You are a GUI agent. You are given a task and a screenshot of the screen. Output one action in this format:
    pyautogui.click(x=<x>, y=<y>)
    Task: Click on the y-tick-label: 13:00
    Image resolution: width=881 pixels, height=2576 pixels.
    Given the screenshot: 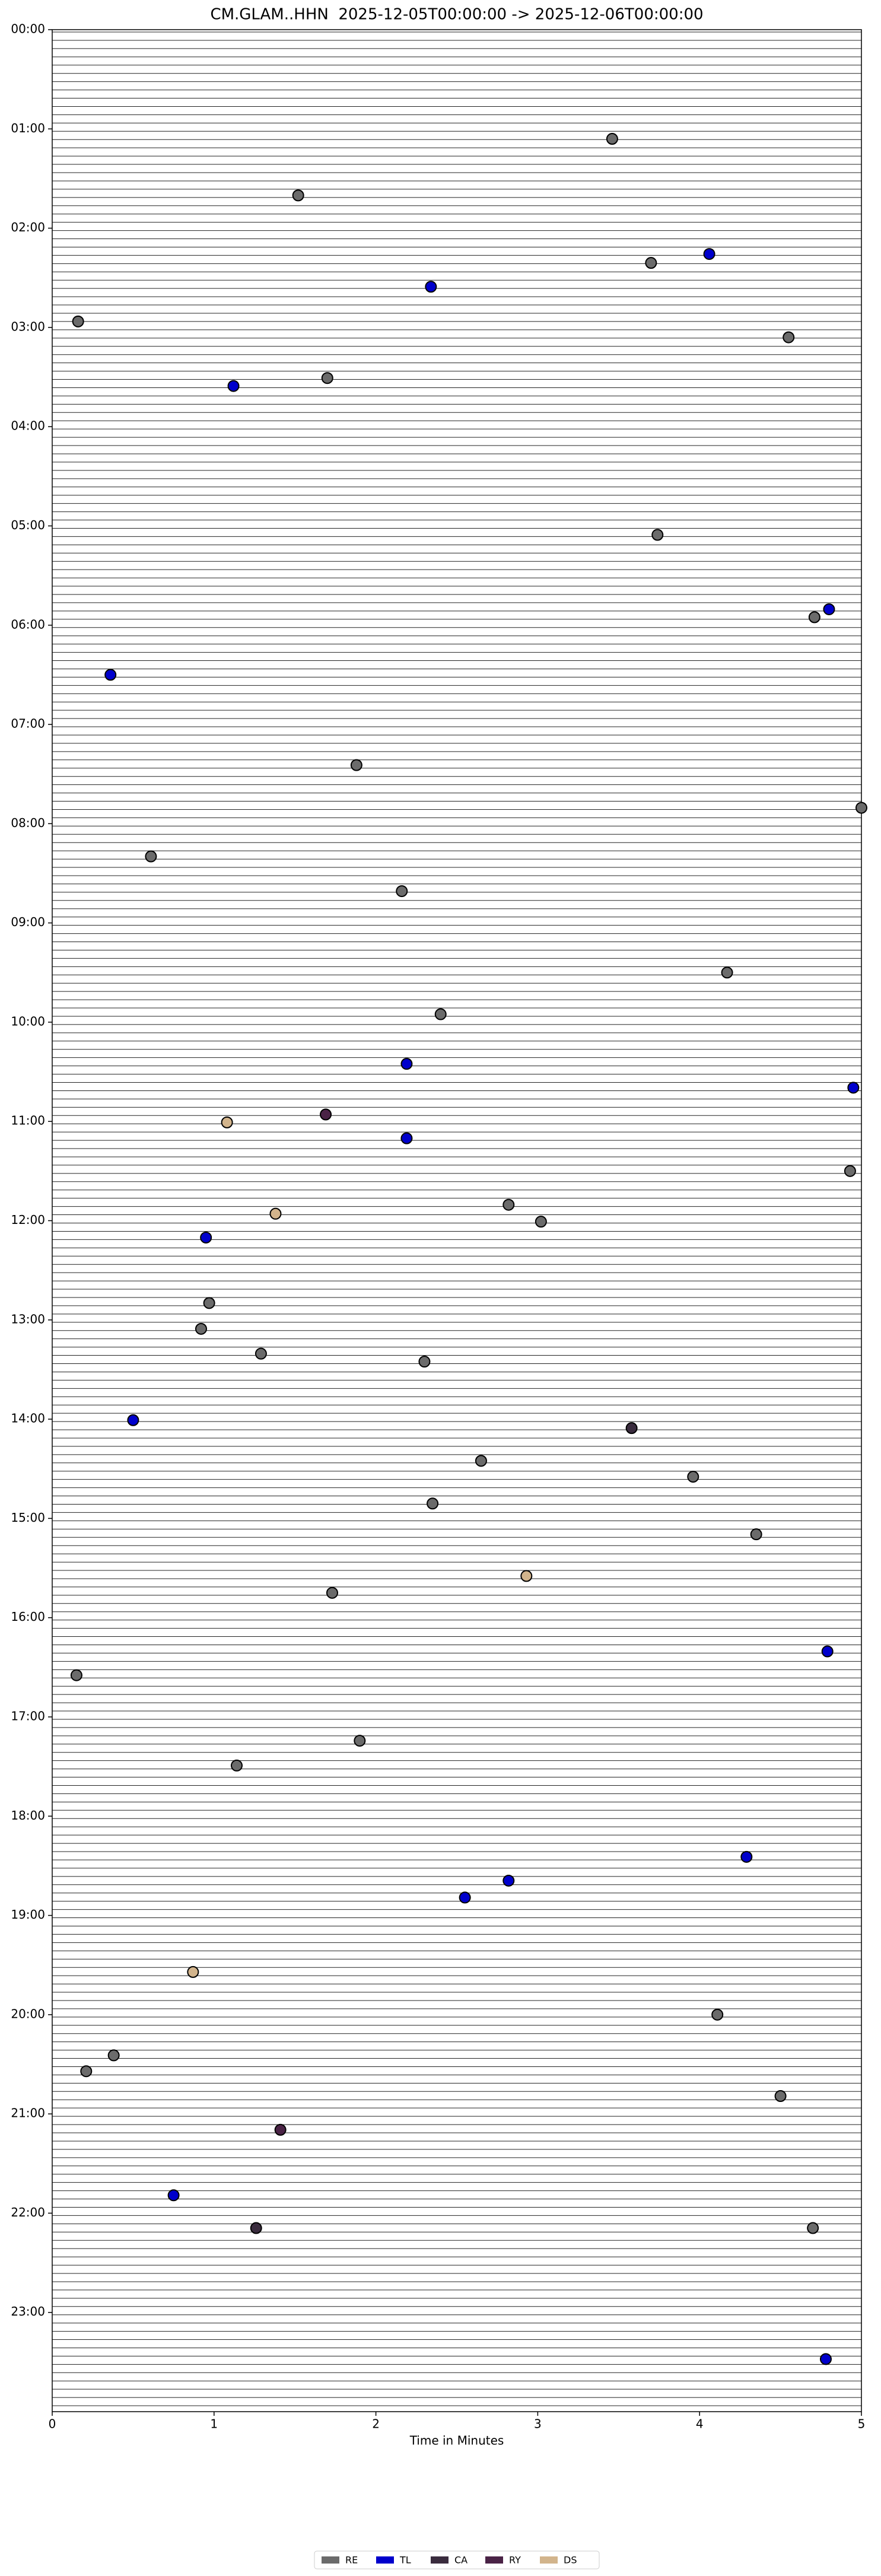 What is the action you would take?
    pyautogui.click(x=28, y=1319)
    